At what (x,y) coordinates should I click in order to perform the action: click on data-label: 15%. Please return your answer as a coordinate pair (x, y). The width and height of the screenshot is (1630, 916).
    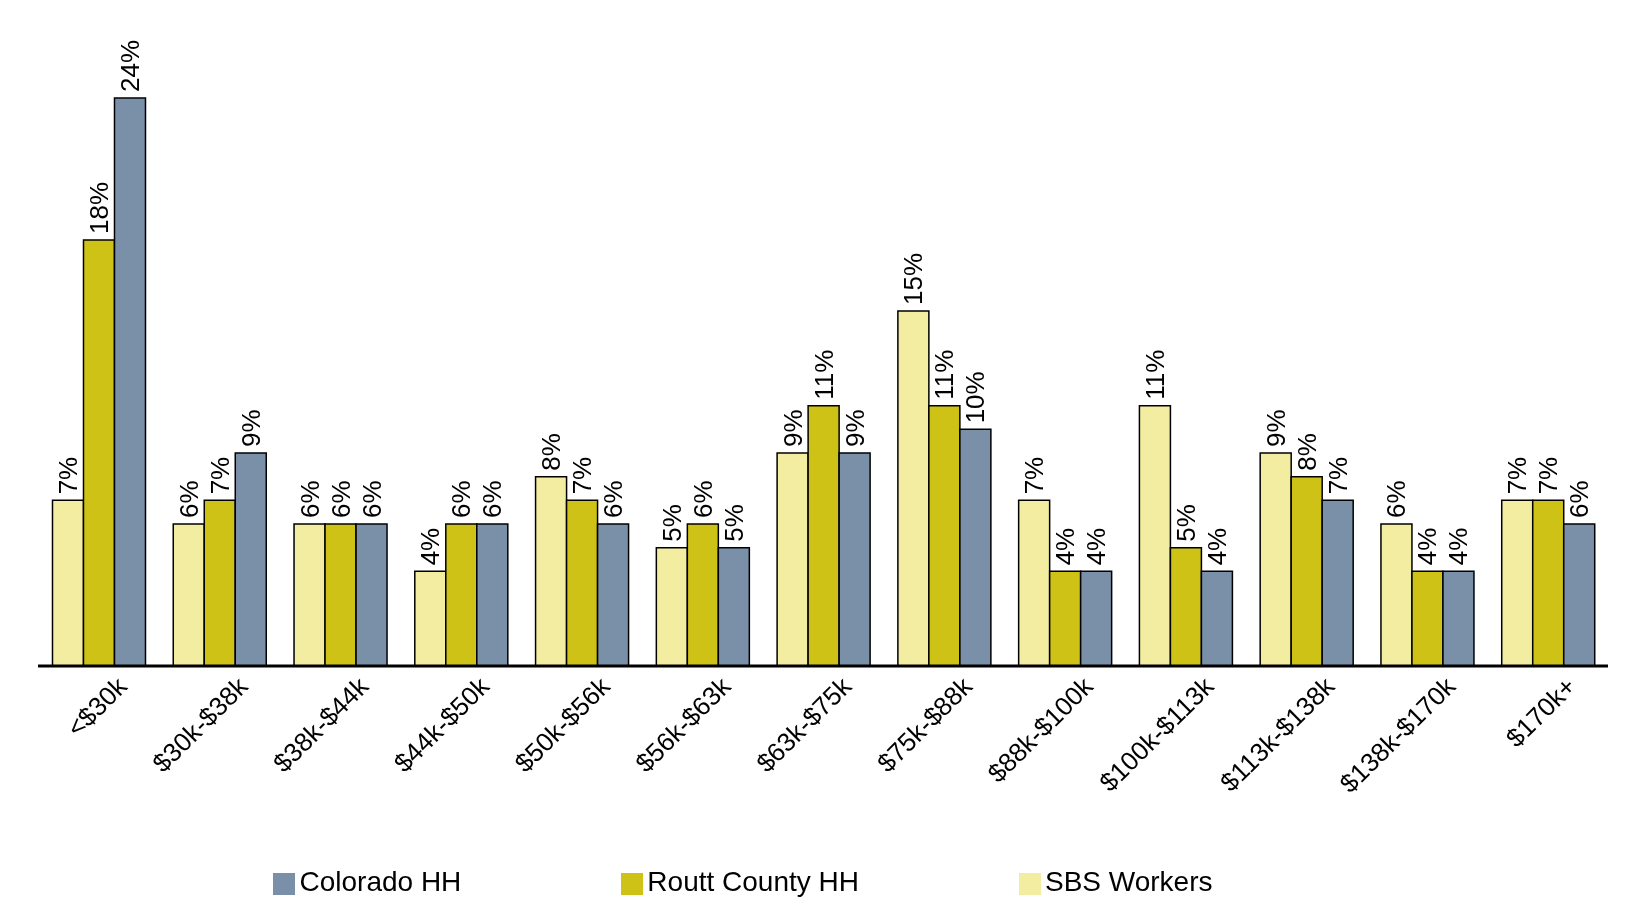
    Looking at the image, I should click on (913, 278).